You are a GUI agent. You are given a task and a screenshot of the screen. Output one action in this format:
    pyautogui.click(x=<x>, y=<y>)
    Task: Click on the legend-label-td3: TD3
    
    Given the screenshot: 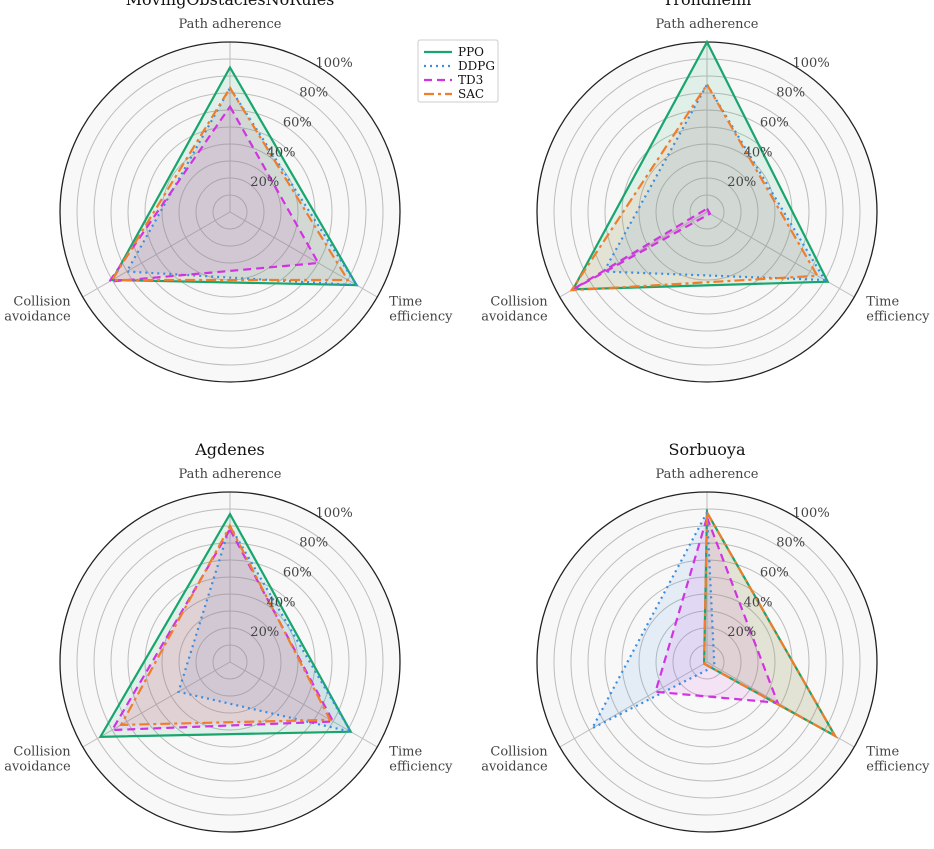 What is the action you would take?
    pyautogui.click(x=470, y=80)
    